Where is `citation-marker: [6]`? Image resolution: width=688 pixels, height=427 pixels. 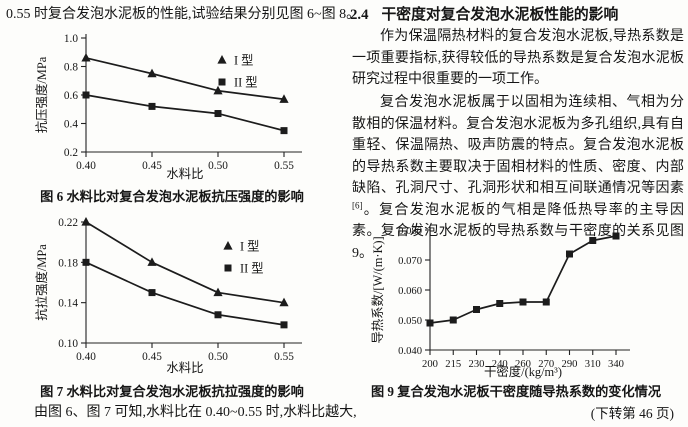
citation-marker: [6] is located at coordinates (357, 204).